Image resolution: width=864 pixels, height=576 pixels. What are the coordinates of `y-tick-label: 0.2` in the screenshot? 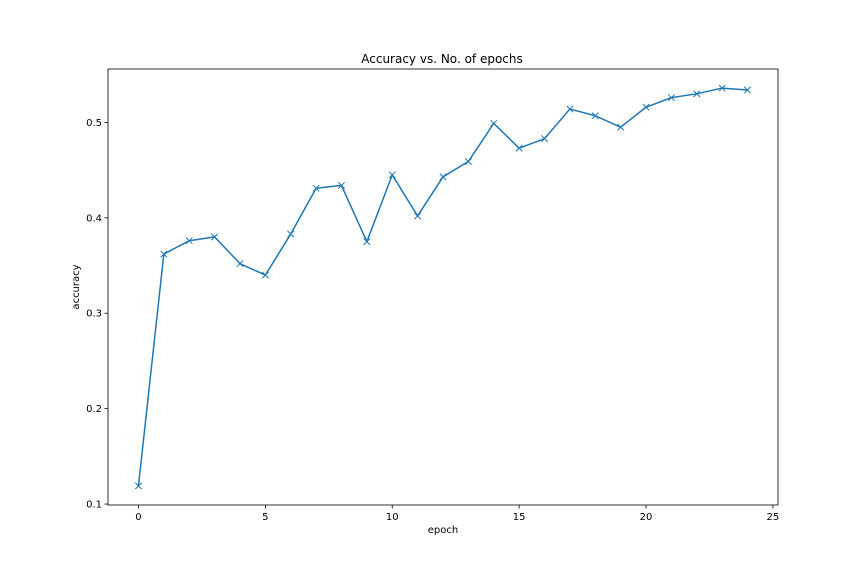 It's located at (94, 409).